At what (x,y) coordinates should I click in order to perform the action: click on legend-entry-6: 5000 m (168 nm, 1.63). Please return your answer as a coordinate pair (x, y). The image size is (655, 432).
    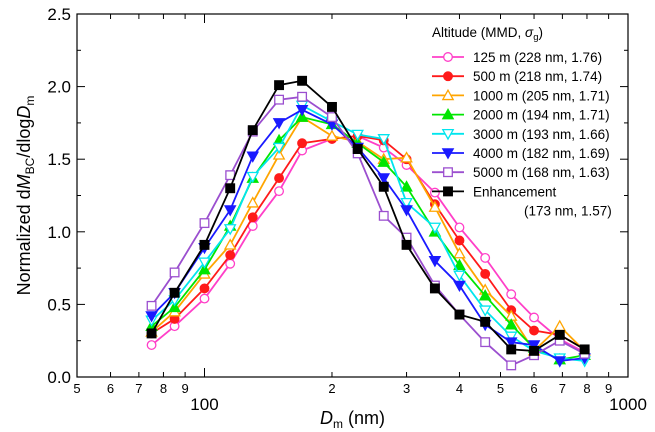
    Looking at the image, I should click on (521, 172).